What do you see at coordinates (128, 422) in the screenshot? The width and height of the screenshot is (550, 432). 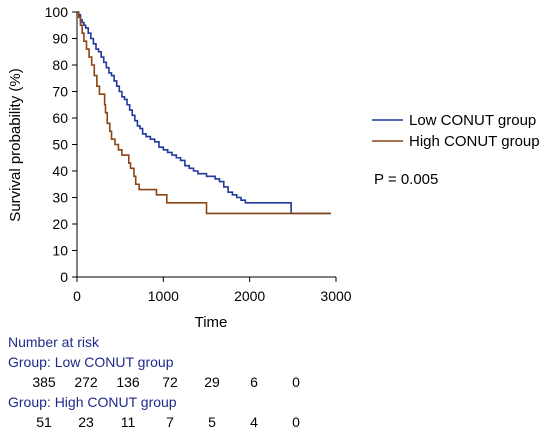 I see `risk-count: 11` at bounding box center [128, 422].